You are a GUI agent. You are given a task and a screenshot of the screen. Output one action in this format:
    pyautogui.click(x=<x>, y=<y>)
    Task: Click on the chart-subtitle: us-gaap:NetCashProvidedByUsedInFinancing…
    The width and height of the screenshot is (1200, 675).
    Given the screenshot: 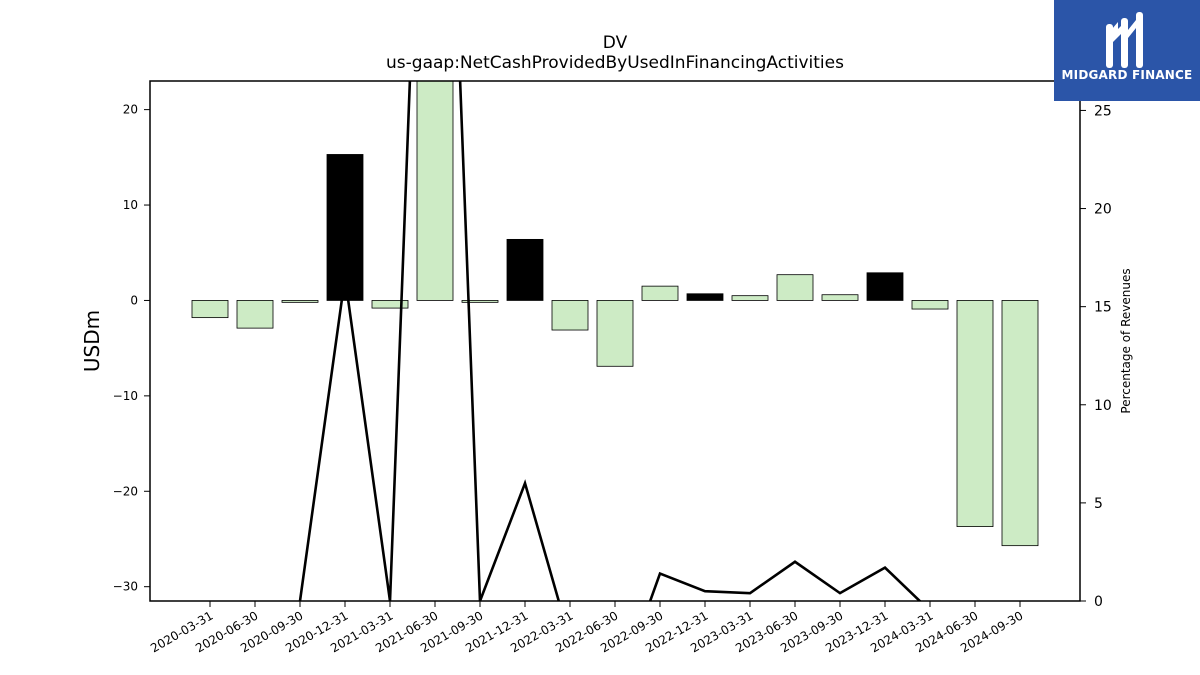 What is the action you would take?
    pyautogui.click(x=615, y=63)
    